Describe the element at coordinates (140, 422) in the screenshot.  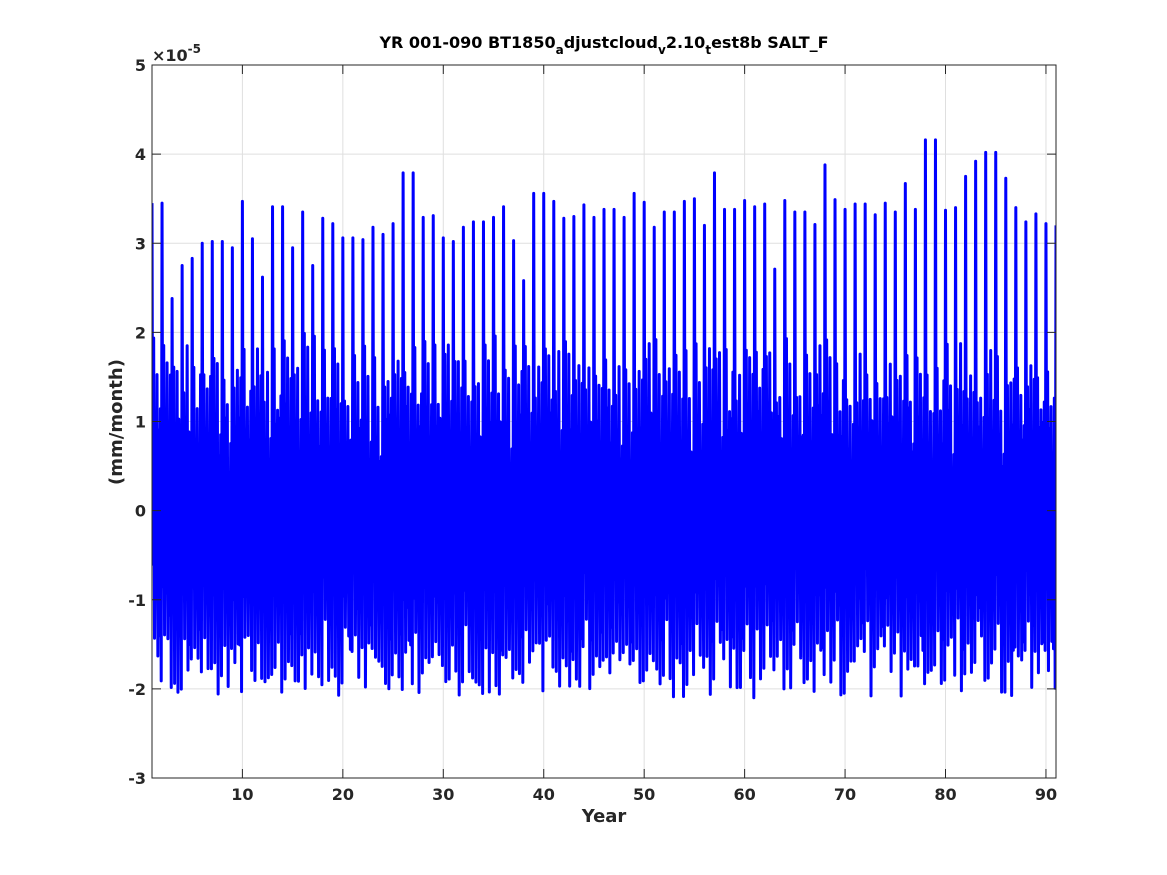
I see `y-tick-label: 1` at that location.